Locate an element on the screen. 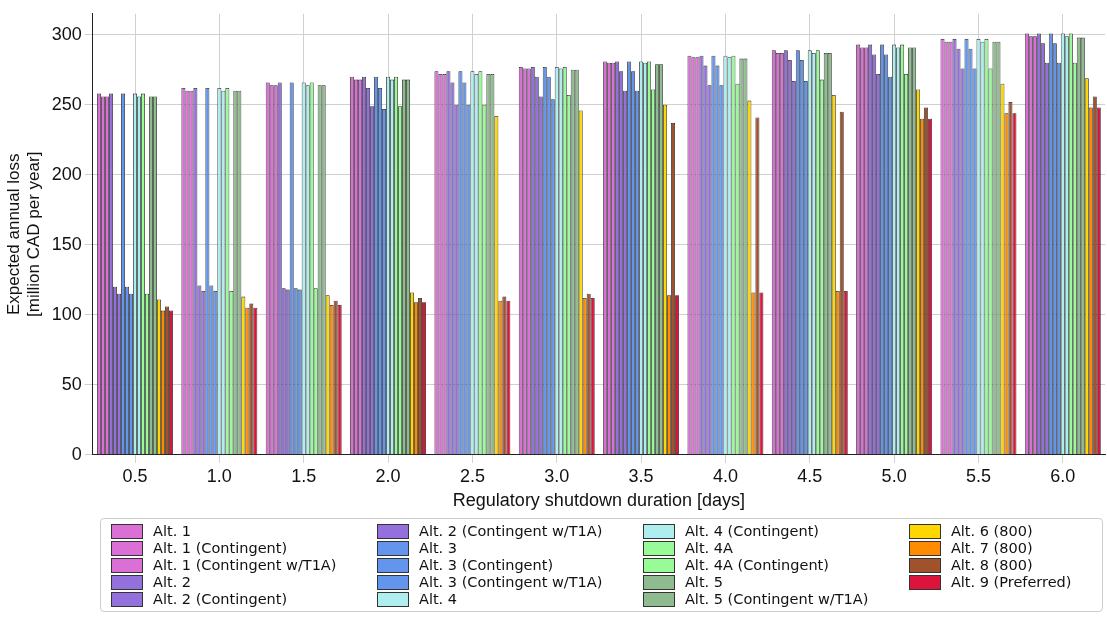 The image size is (1107, 639). legend-label: Alt. 9 (Preferred) is located at coordinates (1011, 582).